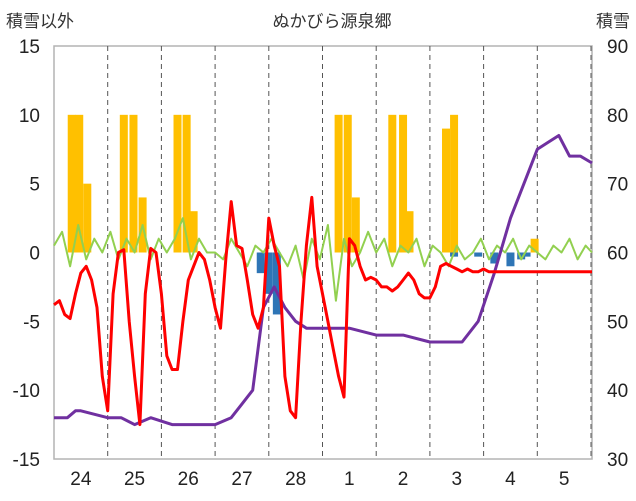 The width and height of the screenshot is (636, 501). I want to click on right-tick-label: 90, so click(617, 47).